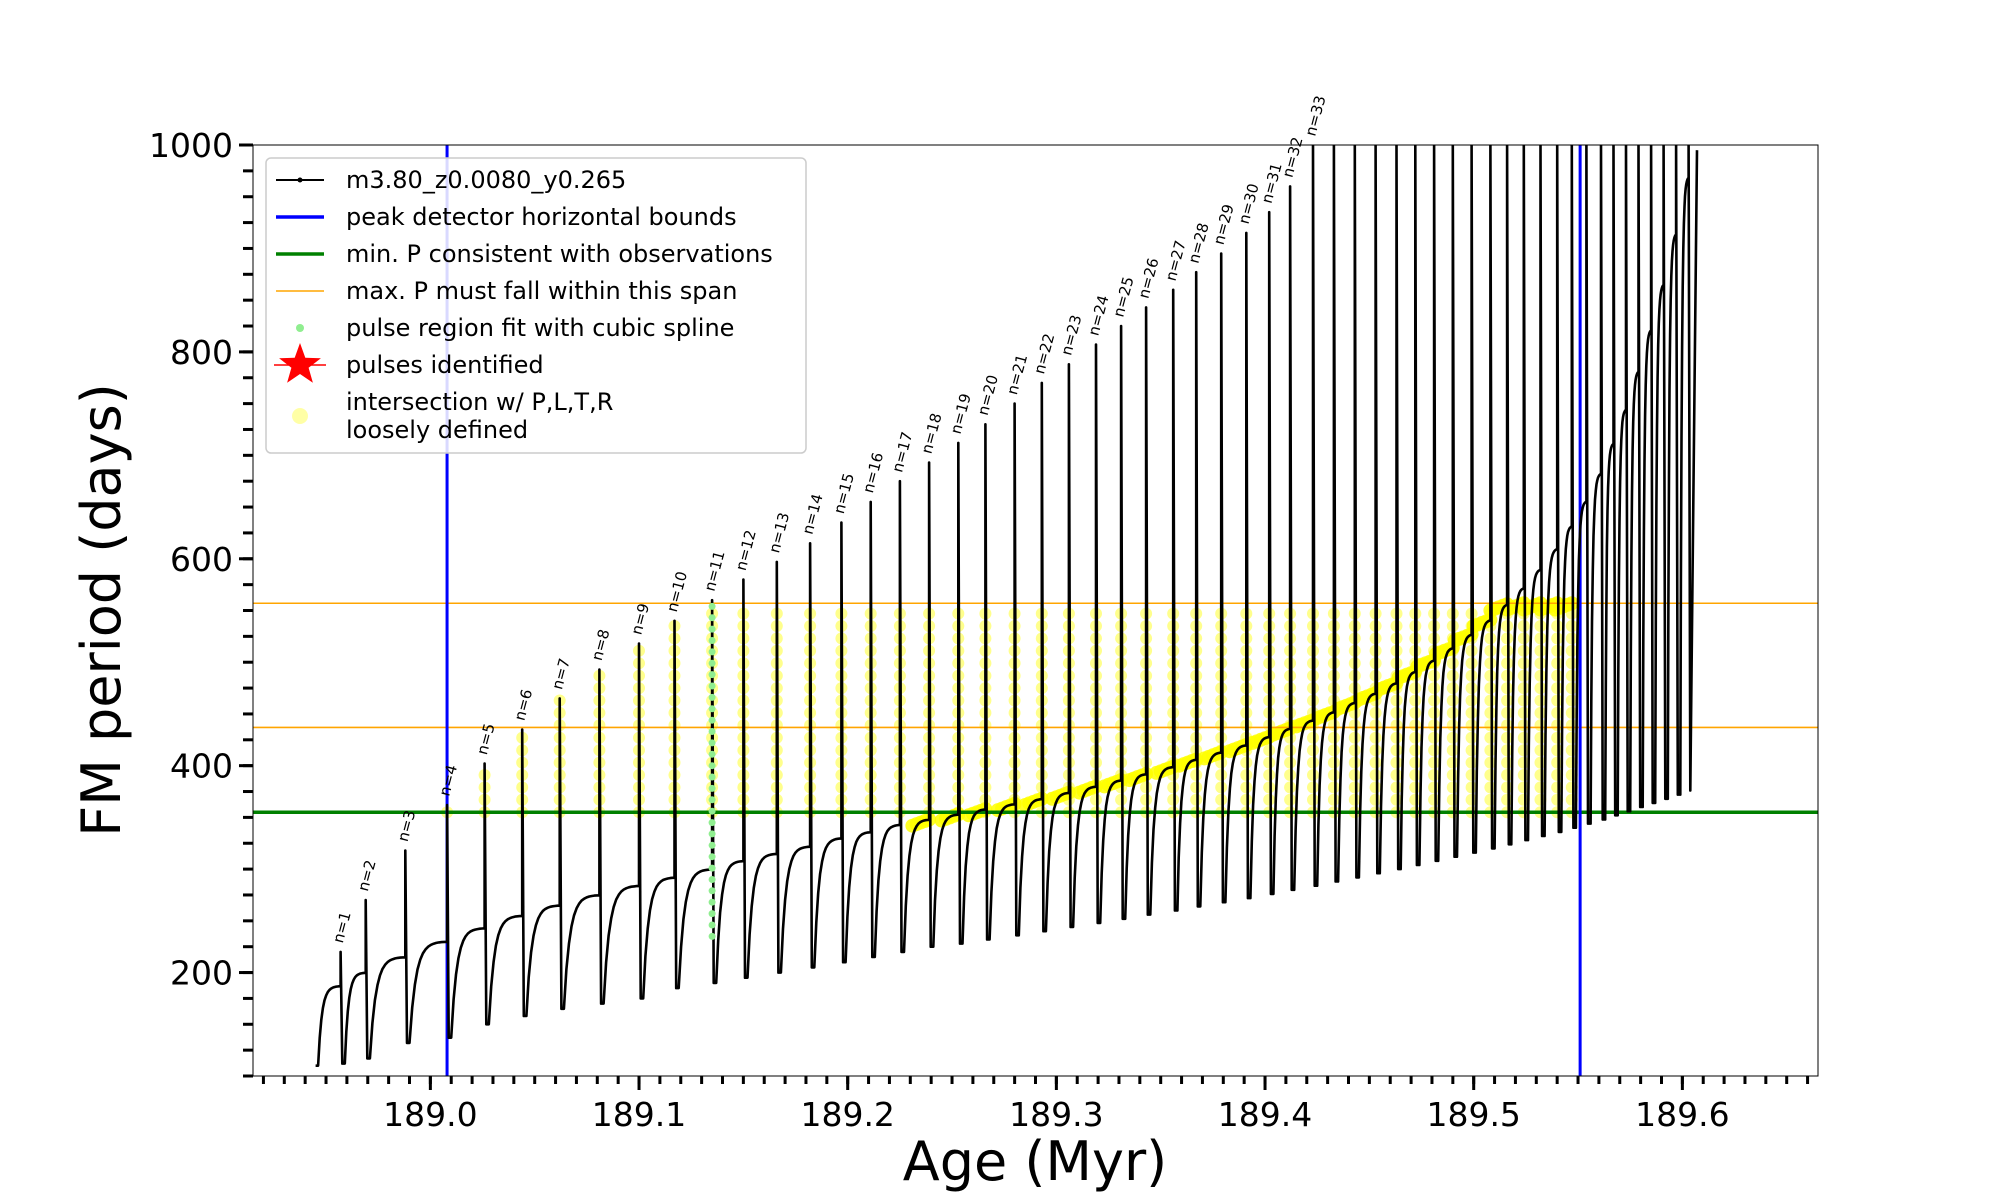 The width and height of the screenshot is (2000, 1200). Describe the element at coordinates (873, 472) in the screenshot. I see `pulse-label: n=16` at that location.